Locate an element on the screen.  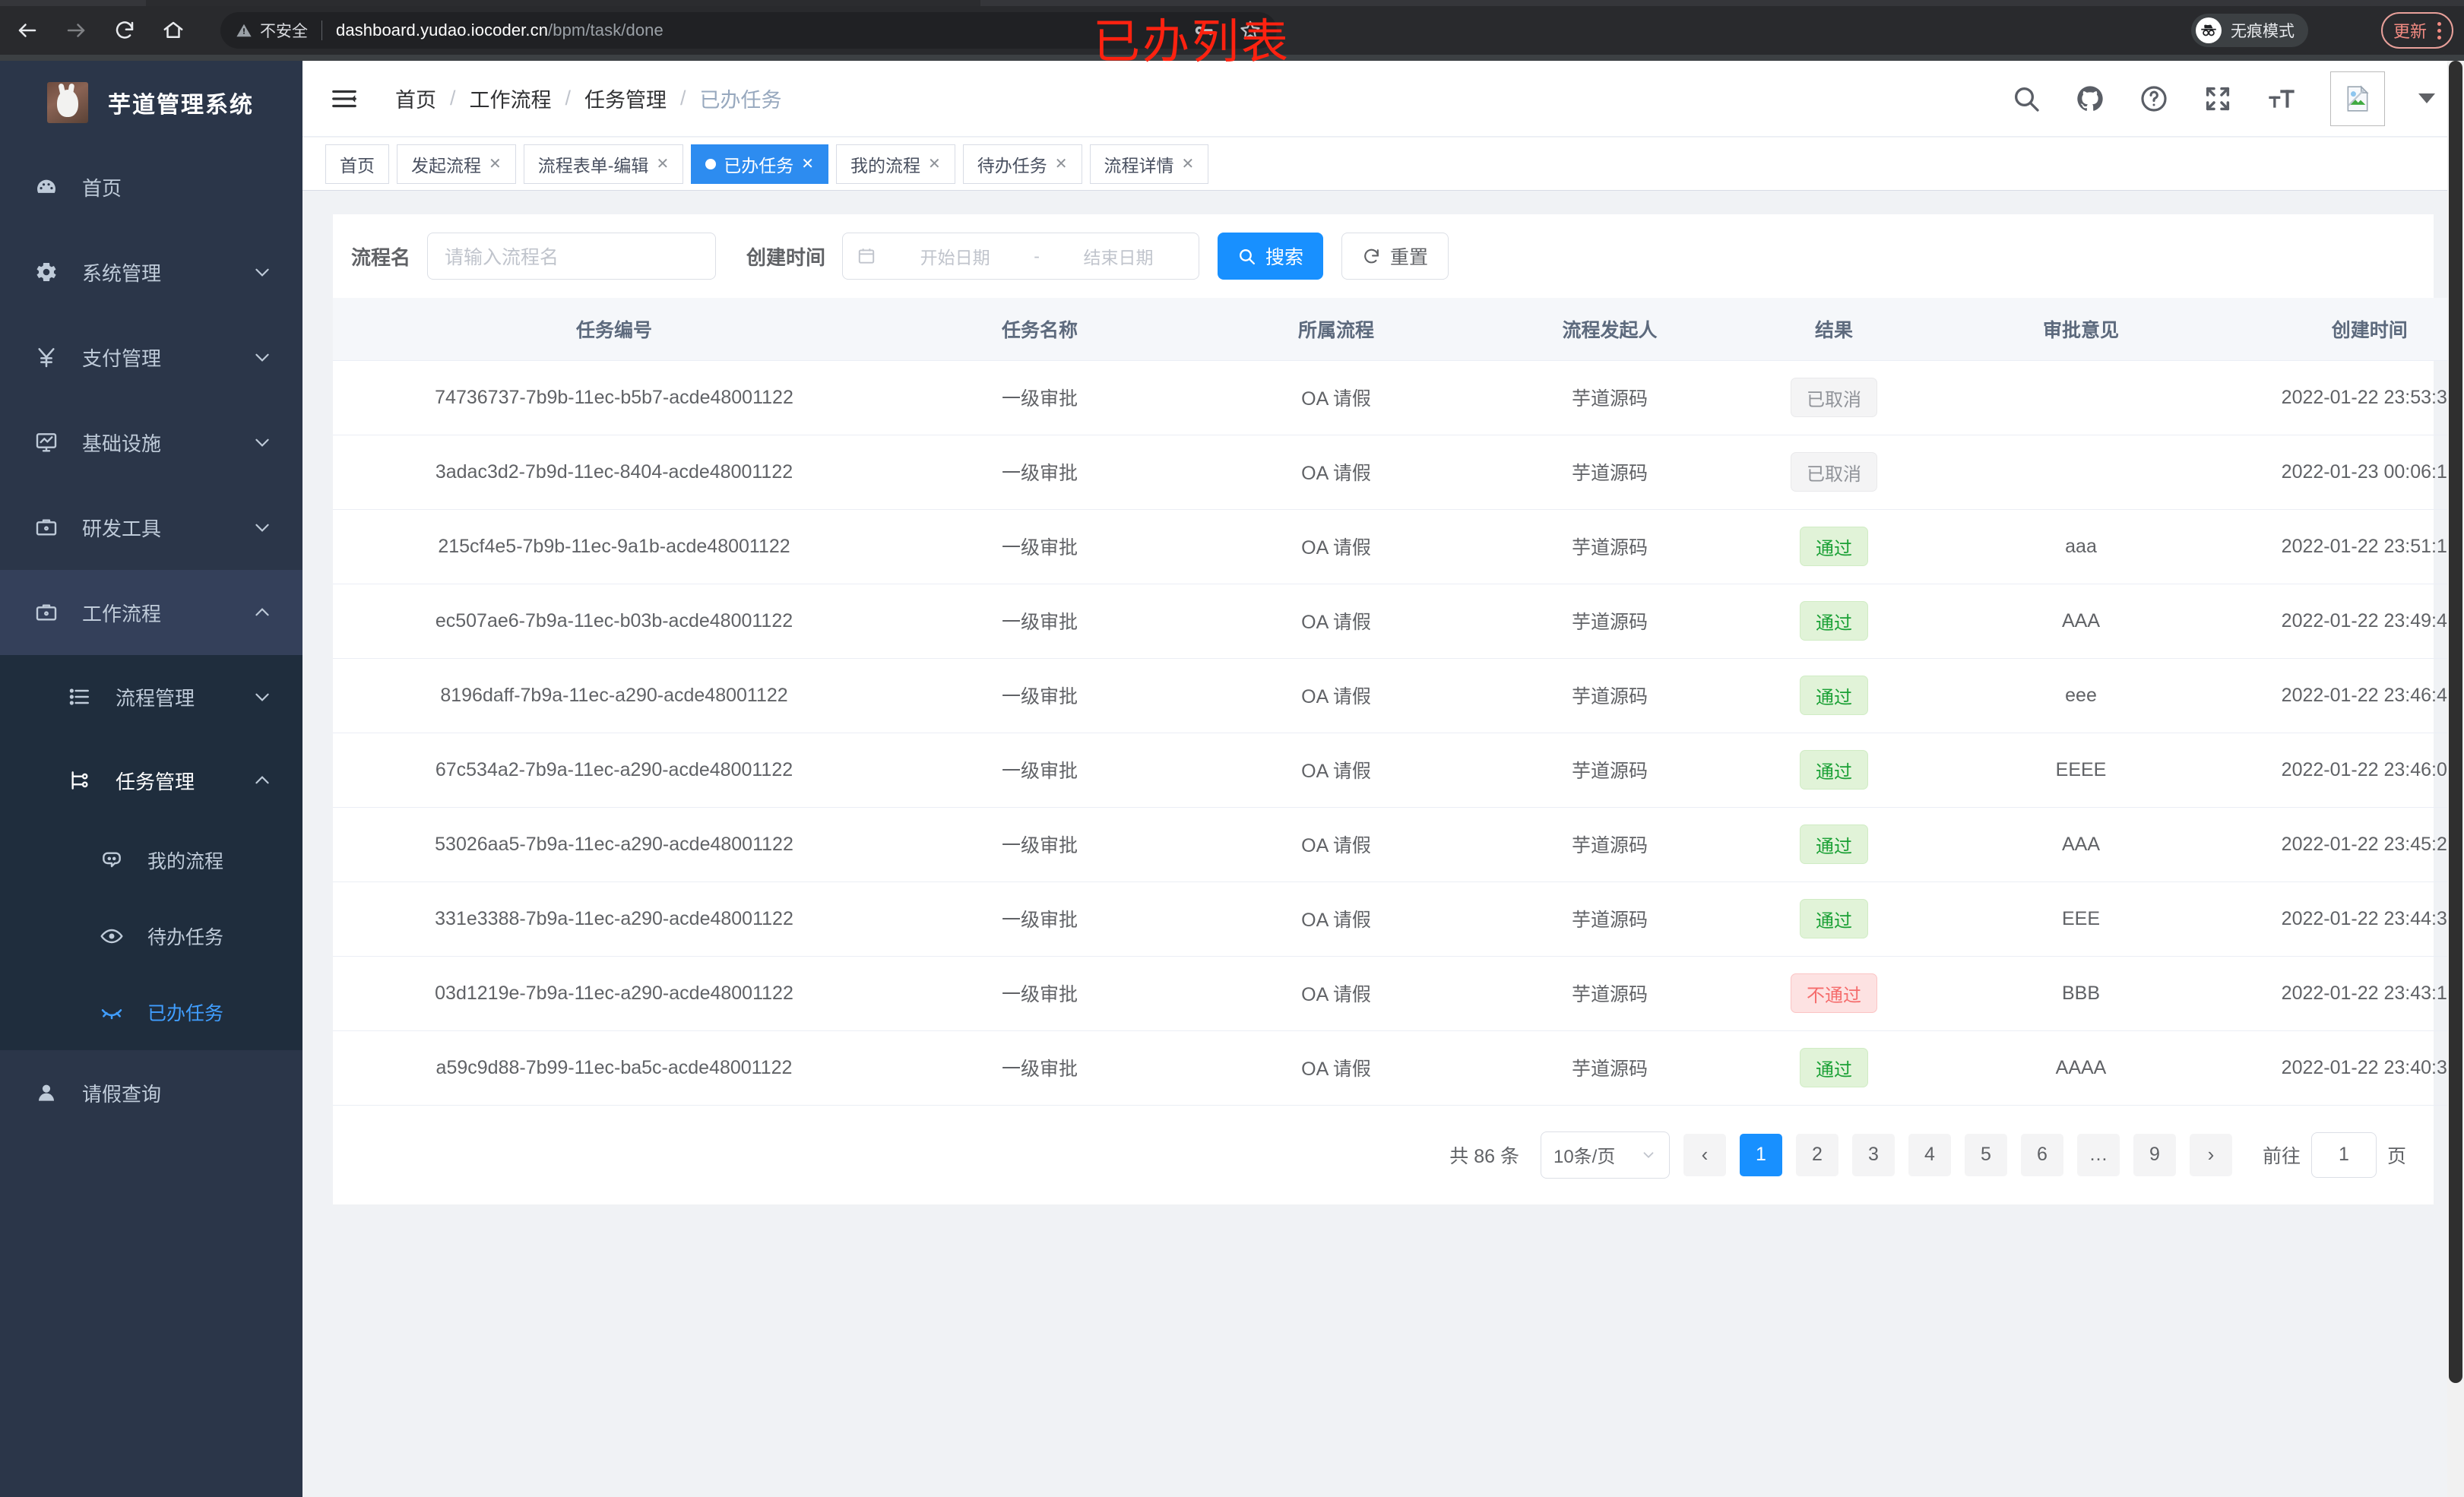
tab-label: 待办任务 is located at coordinates (1012, 165).